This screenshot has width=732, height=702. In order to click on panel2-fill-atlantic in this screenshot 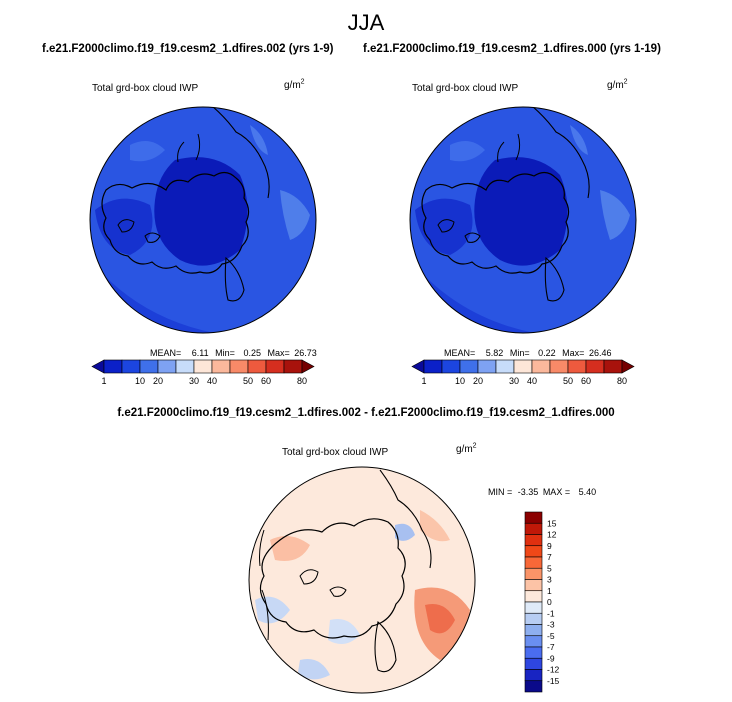, I will do `click(615, 215)`.